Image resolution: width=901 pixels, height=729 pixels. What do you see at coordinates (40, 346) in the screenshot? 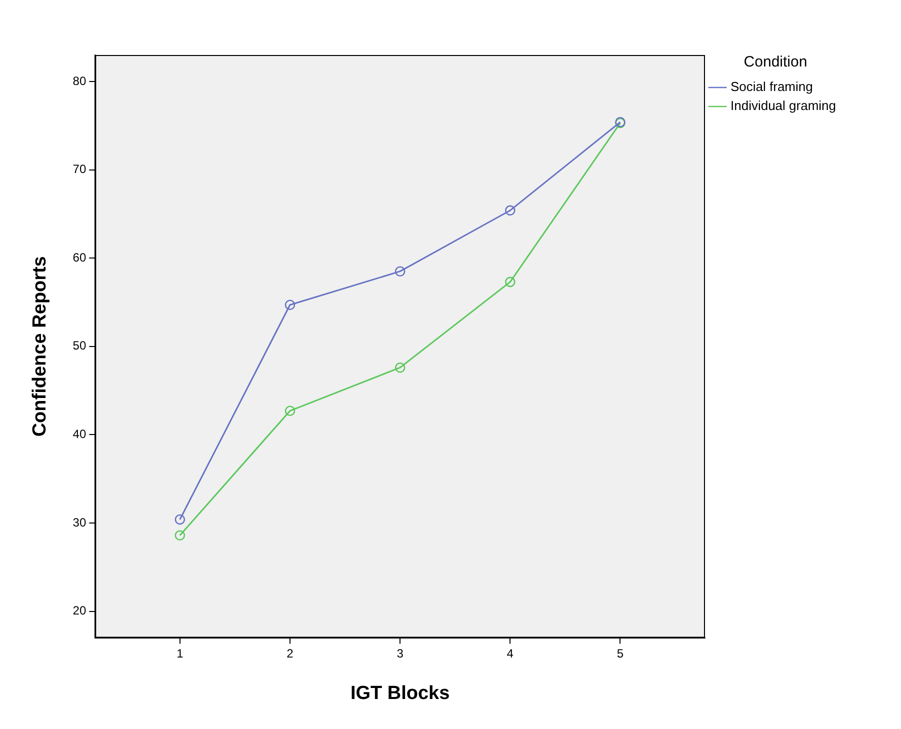
I see `y-axis-title: Confidence Reports` at bounding box center [40, 346].